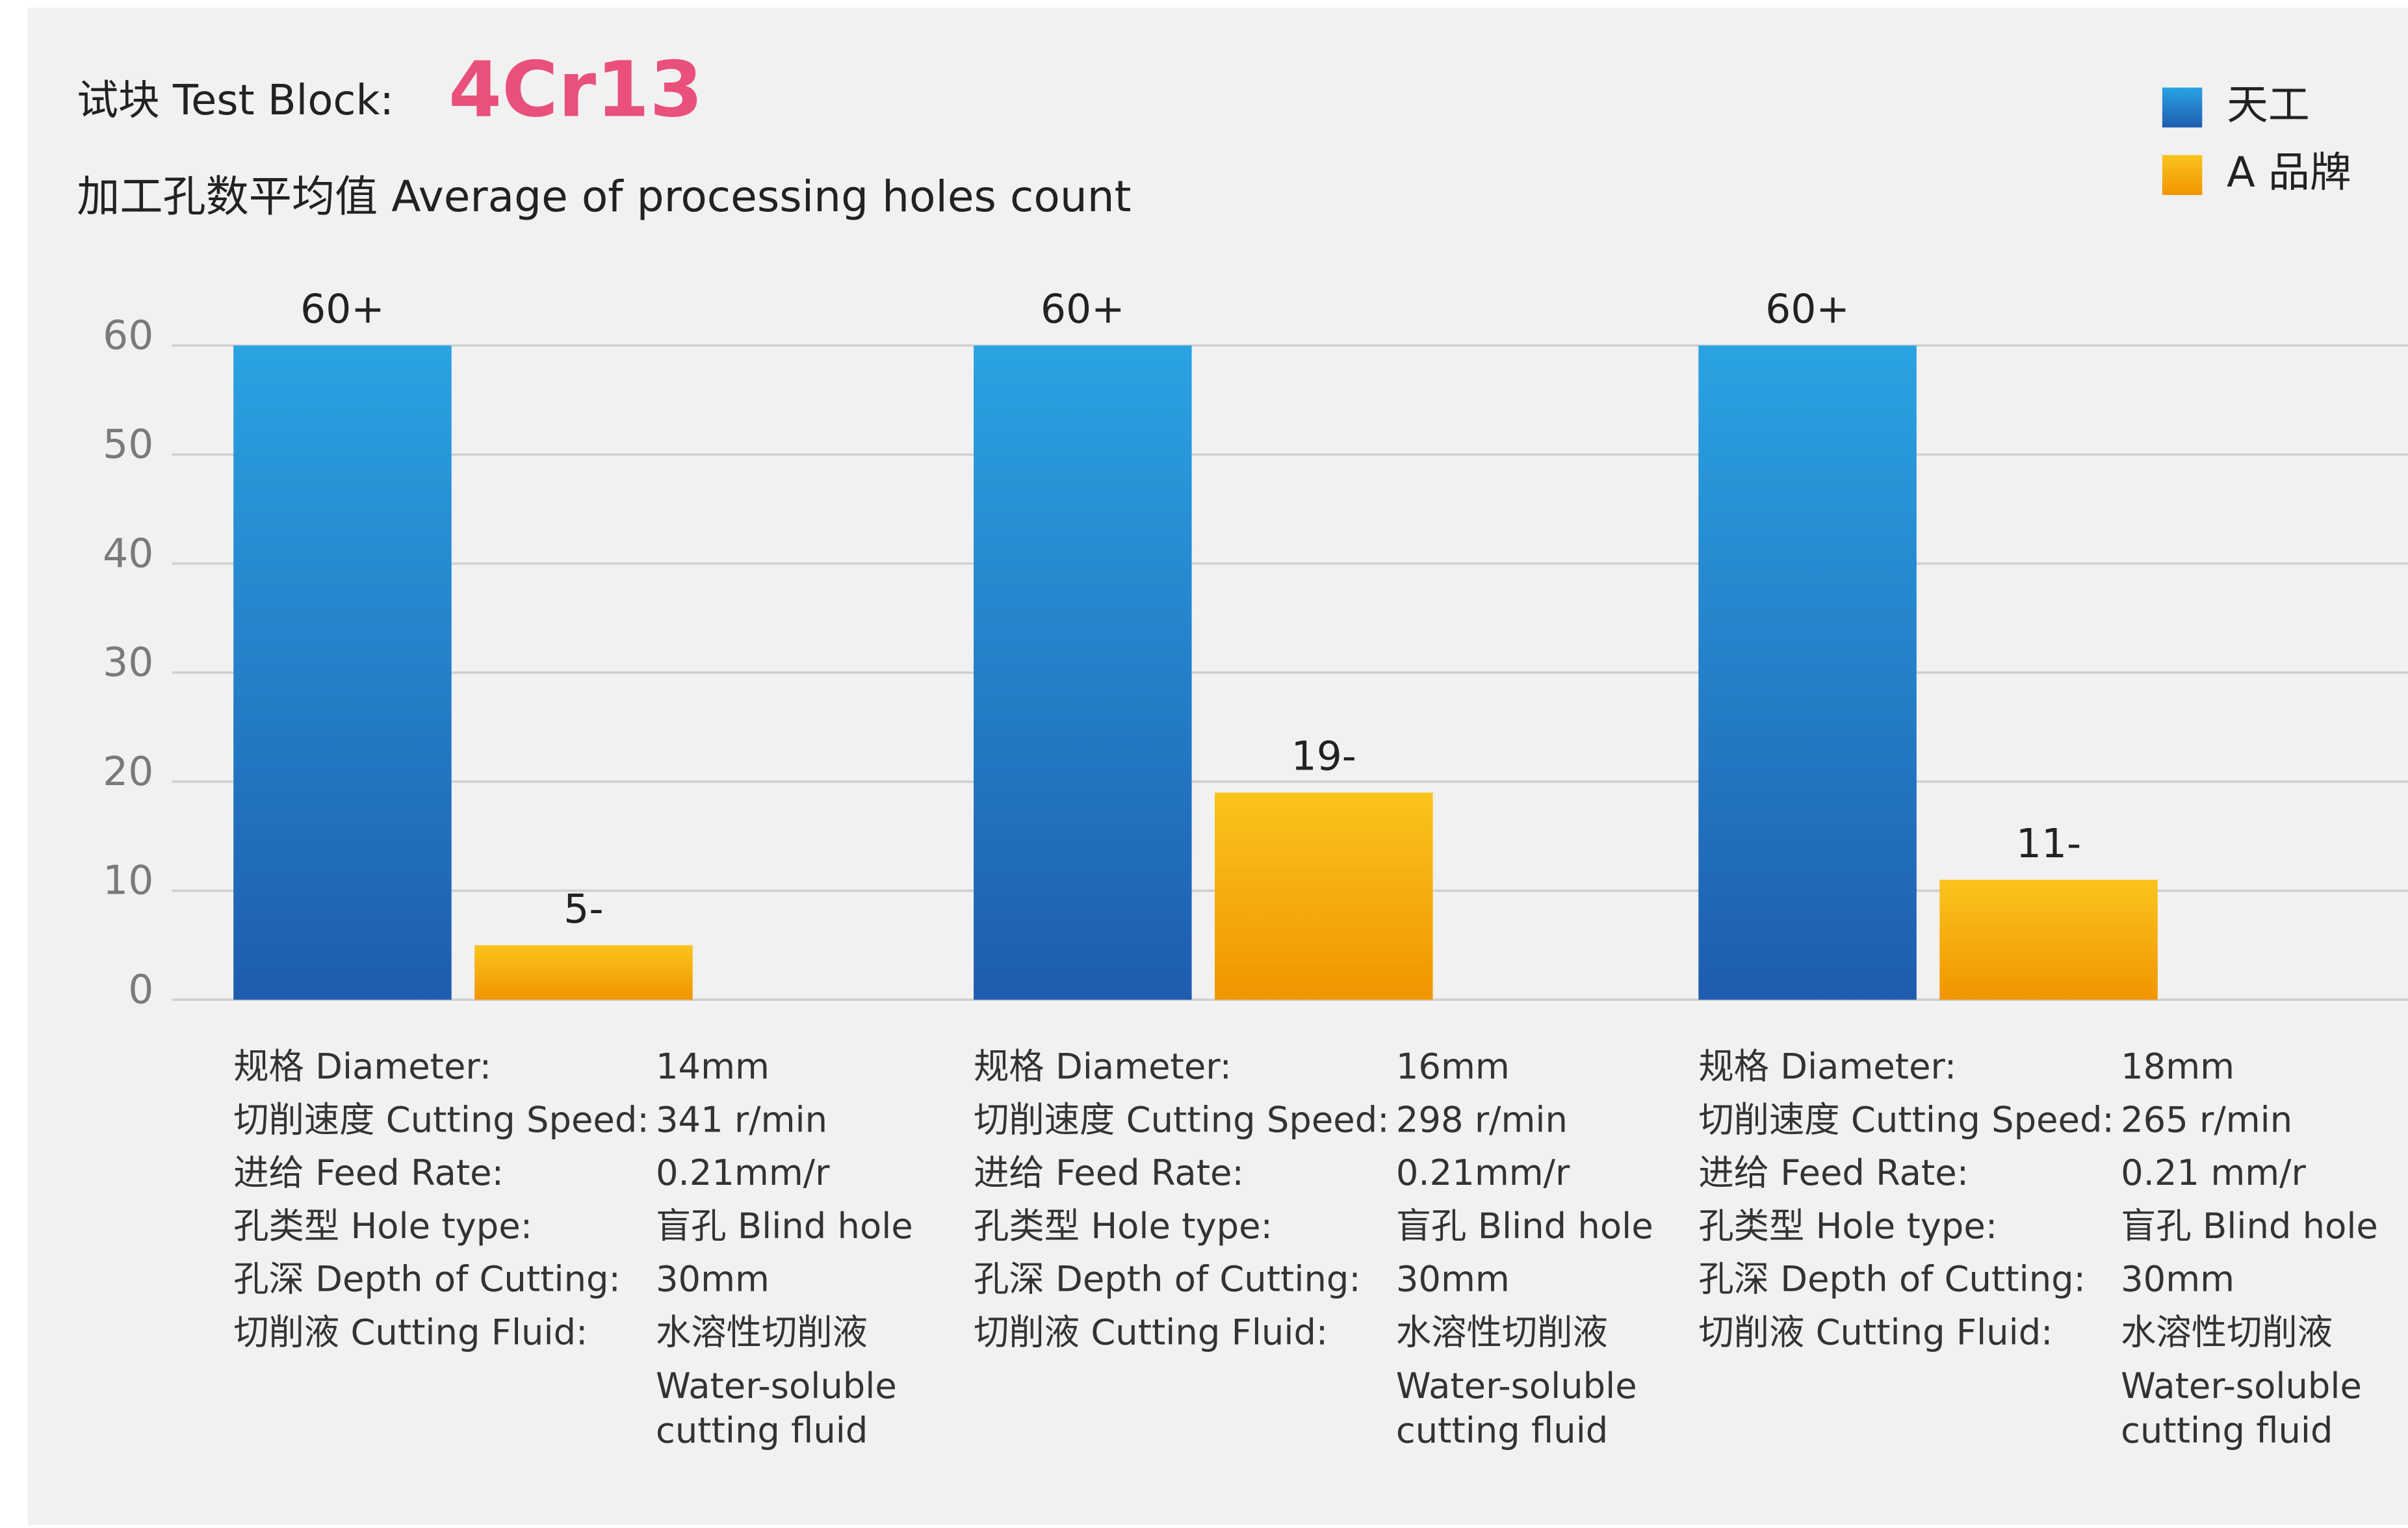 The width and height of the screenshot is (2408, 1528). I want to click on y-tick-label: 30, so click(128, 663).